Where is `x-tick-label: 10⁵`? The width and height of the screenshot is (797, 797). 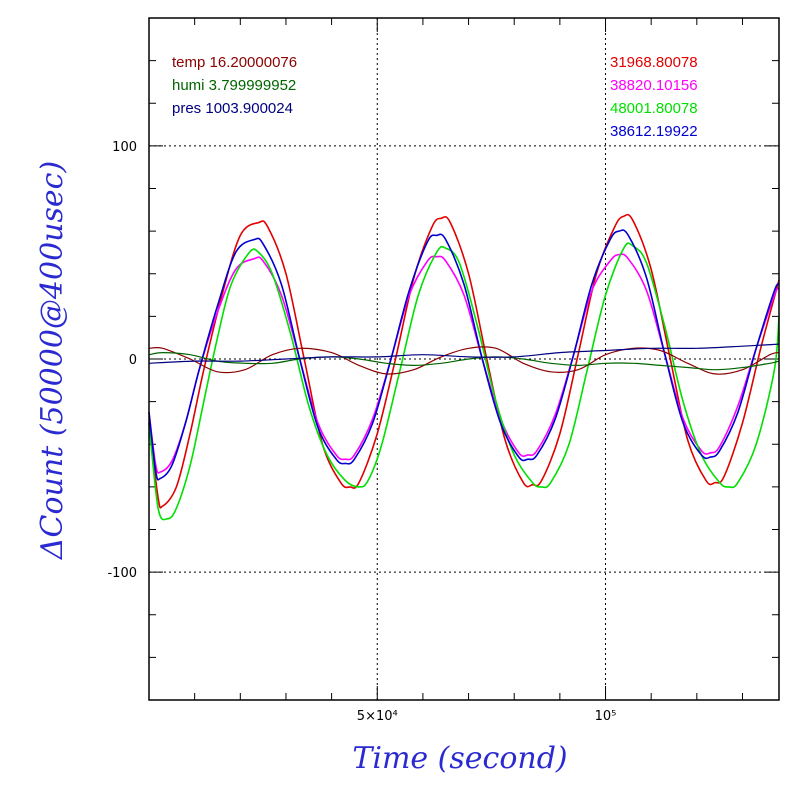
x-tick-label: 10⁵ is located at coordinates (606, 716).